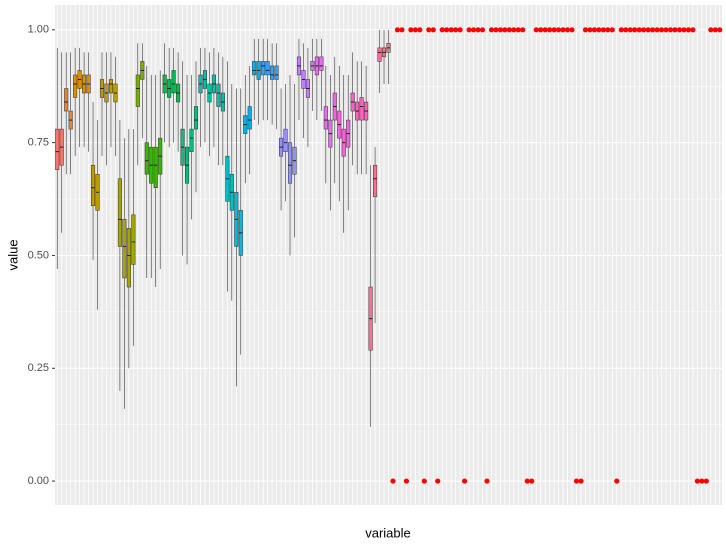  I want to click on y-tick-label: 0.00, so click(38, 481).